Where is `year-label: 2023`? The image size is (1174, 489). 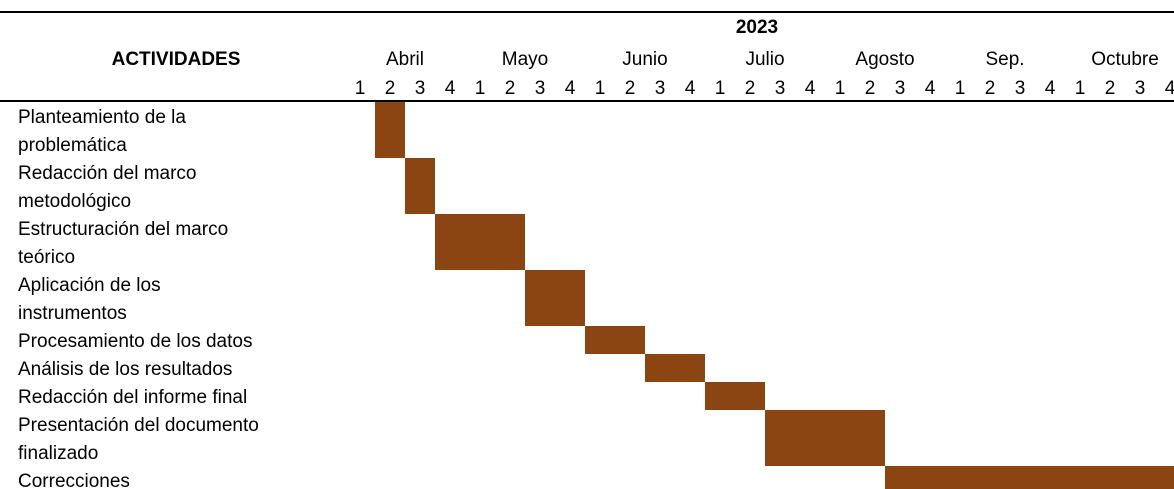
year-label: 2023 is located at coordinates (757, 27).